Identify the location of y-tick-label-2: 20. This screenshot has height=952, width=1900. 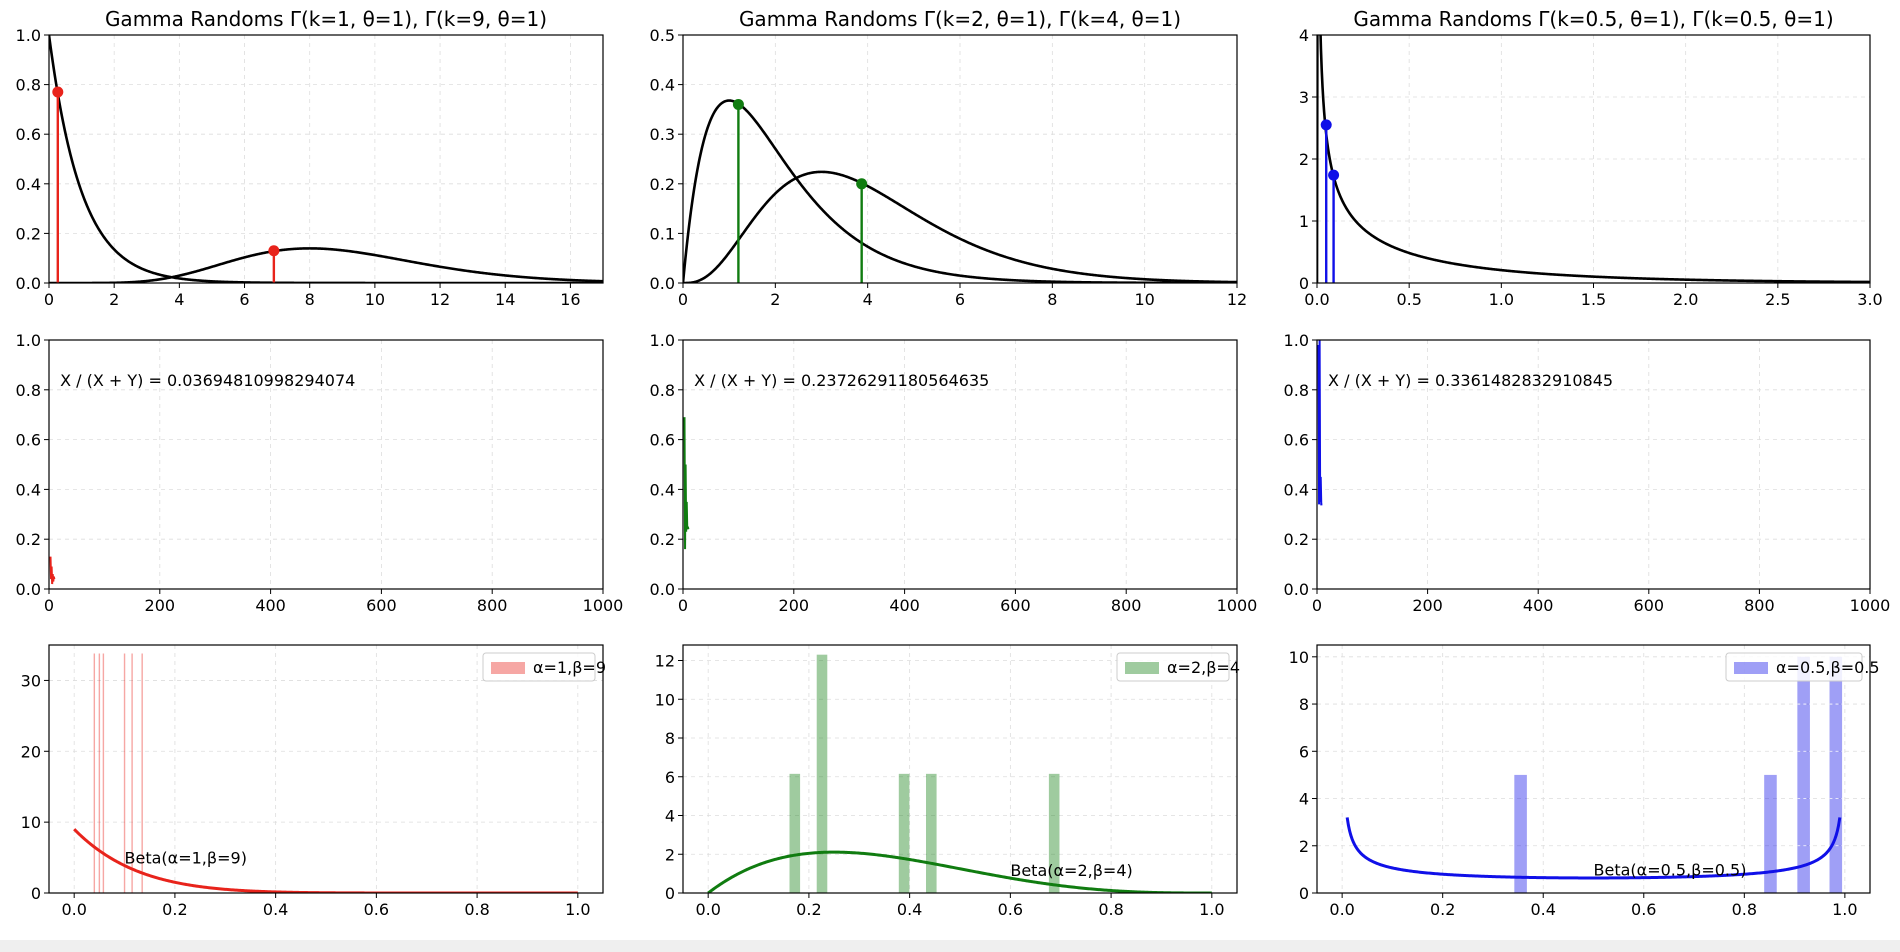
(31, 751).